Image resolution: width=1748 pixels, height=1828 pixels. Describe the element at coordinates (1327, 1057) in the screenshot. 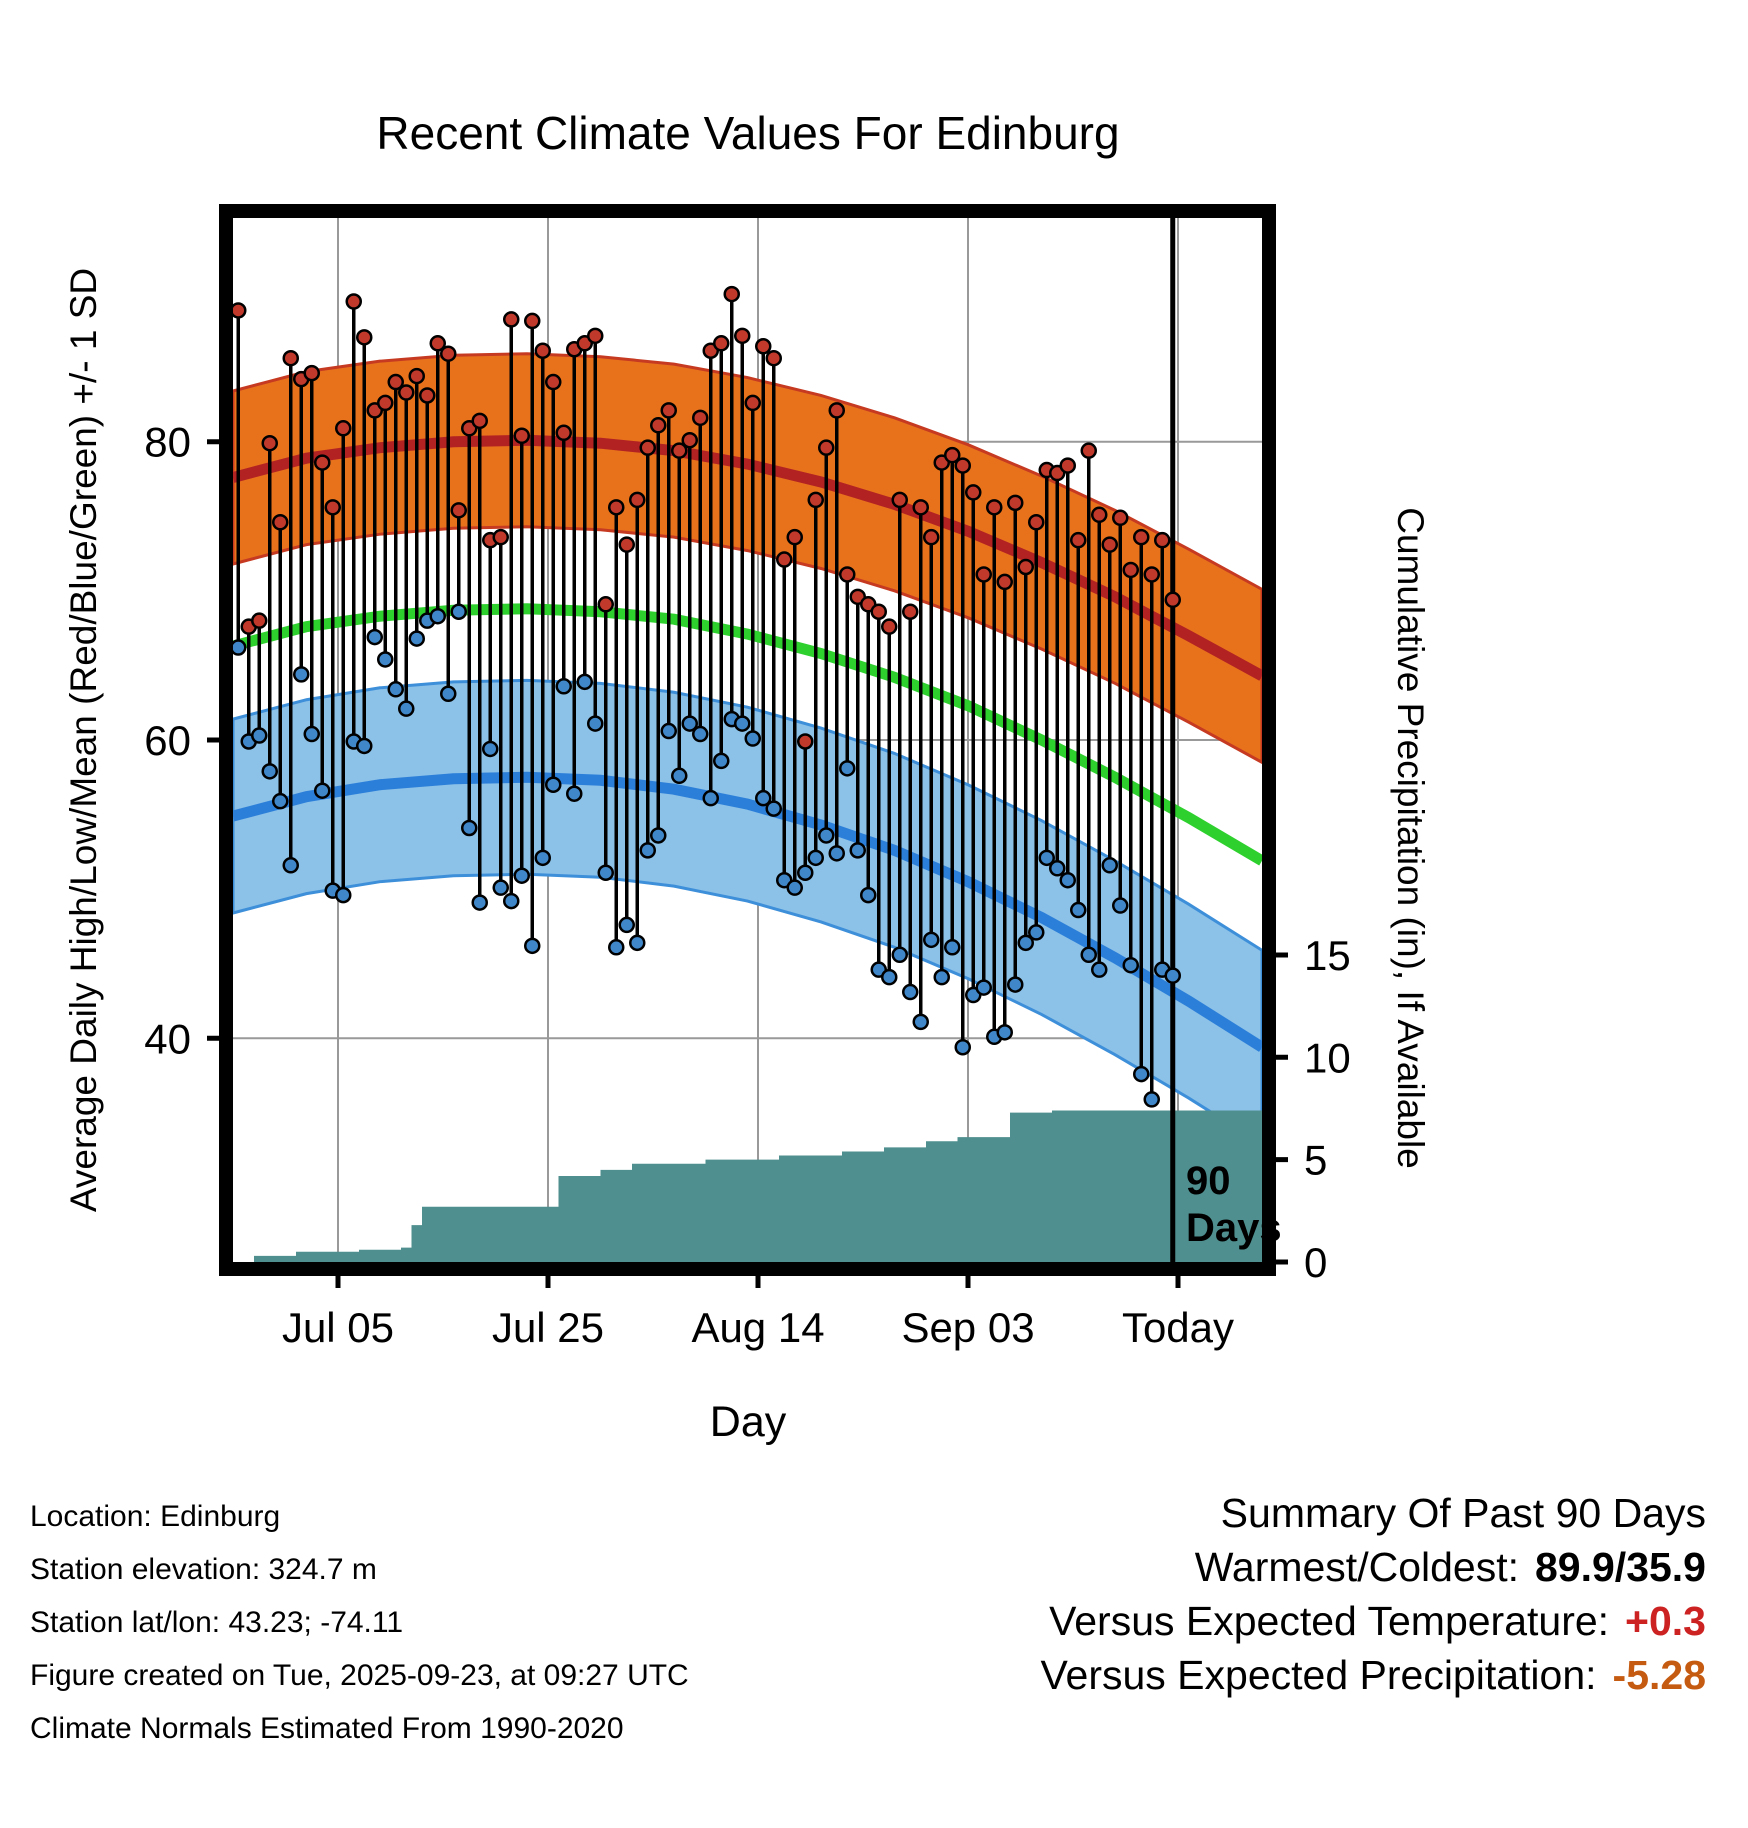

I see `y-tick-label-right: 10` at that location.